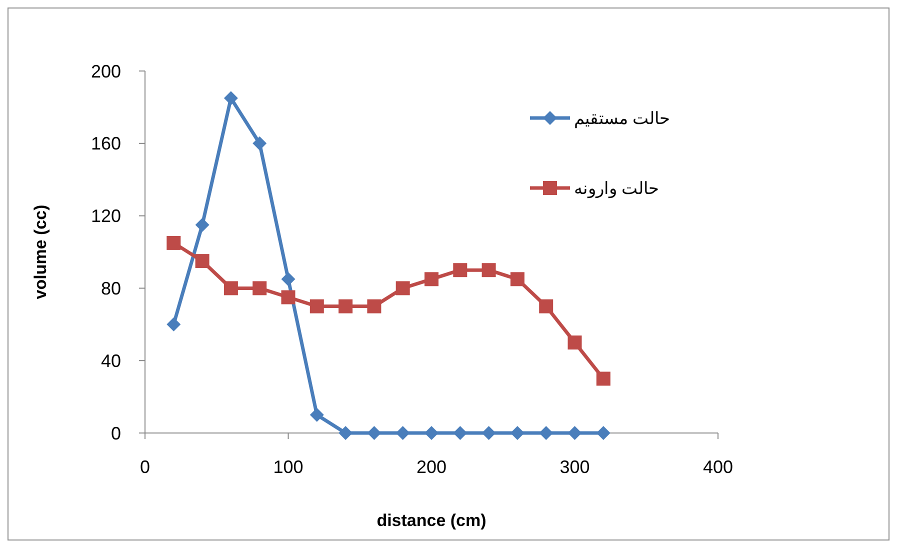 Image resolution: width=897 pixels, height=544 pixels. I want to click on y-axis-title: volume (cc), so click(40, 252).